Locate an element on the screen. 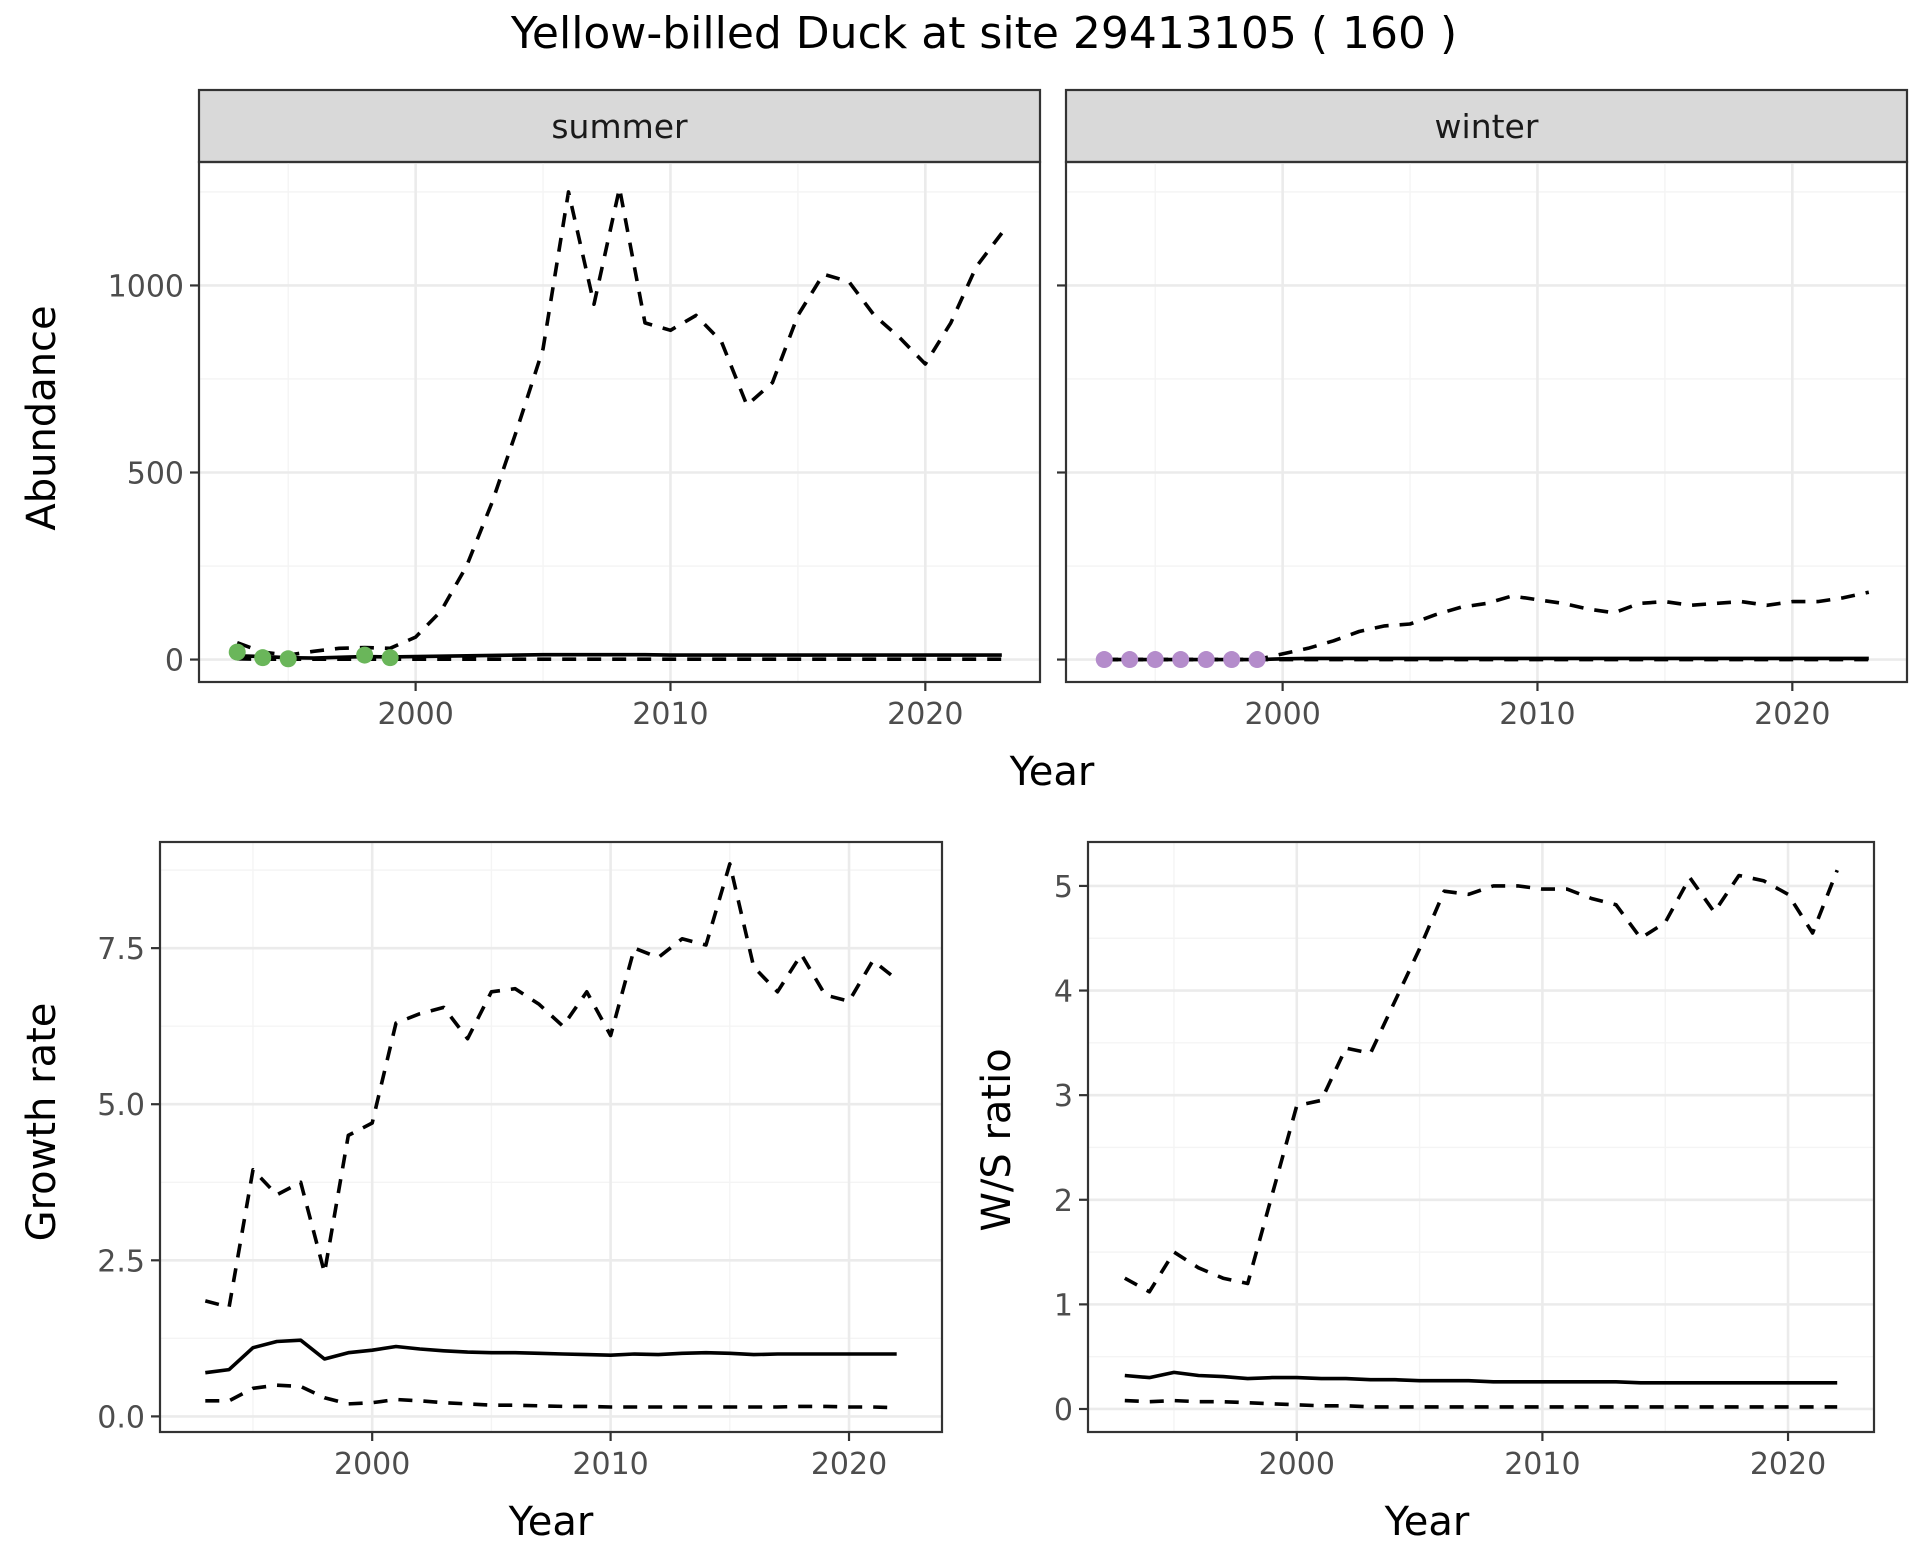 This screenshot has height=1560, width=1920. ws-ratio-lower-ci-line is located at coordinates (1481, 1403).